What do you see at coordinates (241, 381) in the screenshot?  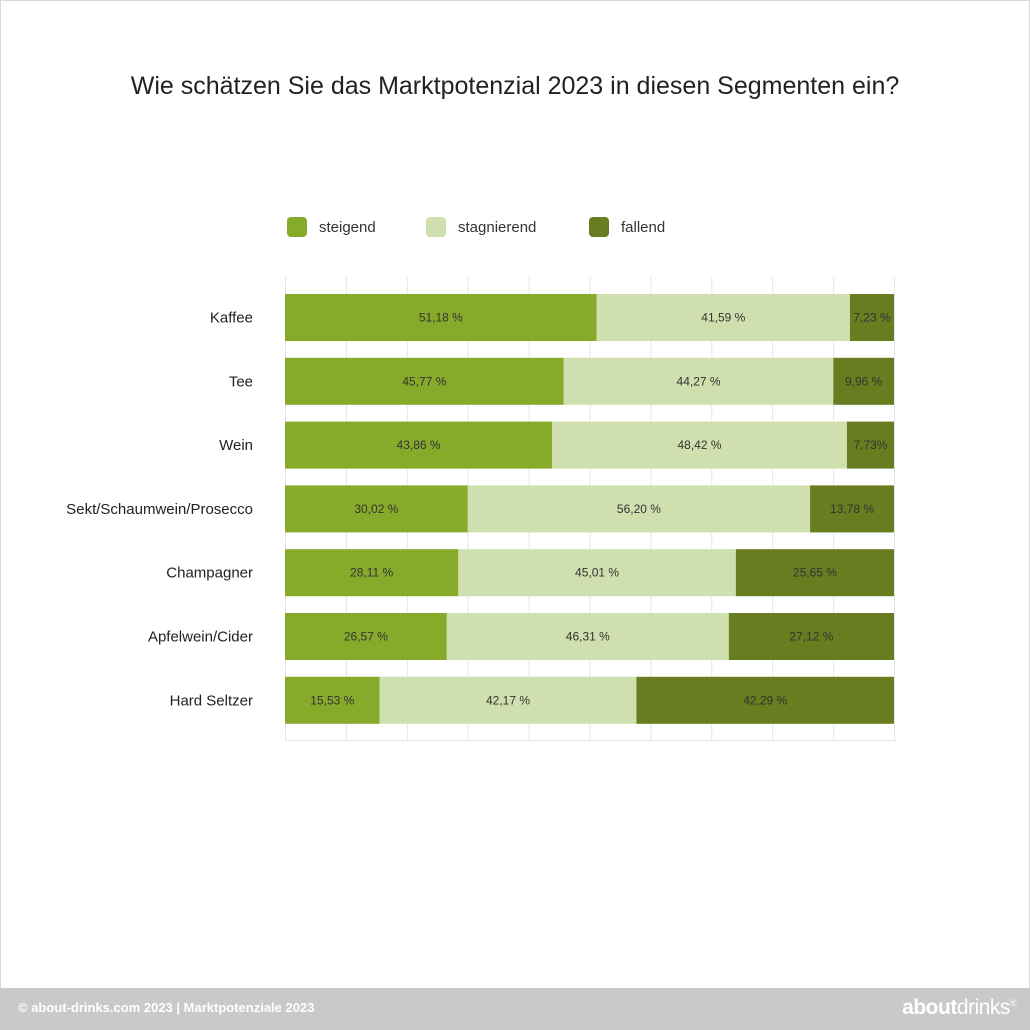 I see `category-label: Tee` at bounding box center [241, 381].